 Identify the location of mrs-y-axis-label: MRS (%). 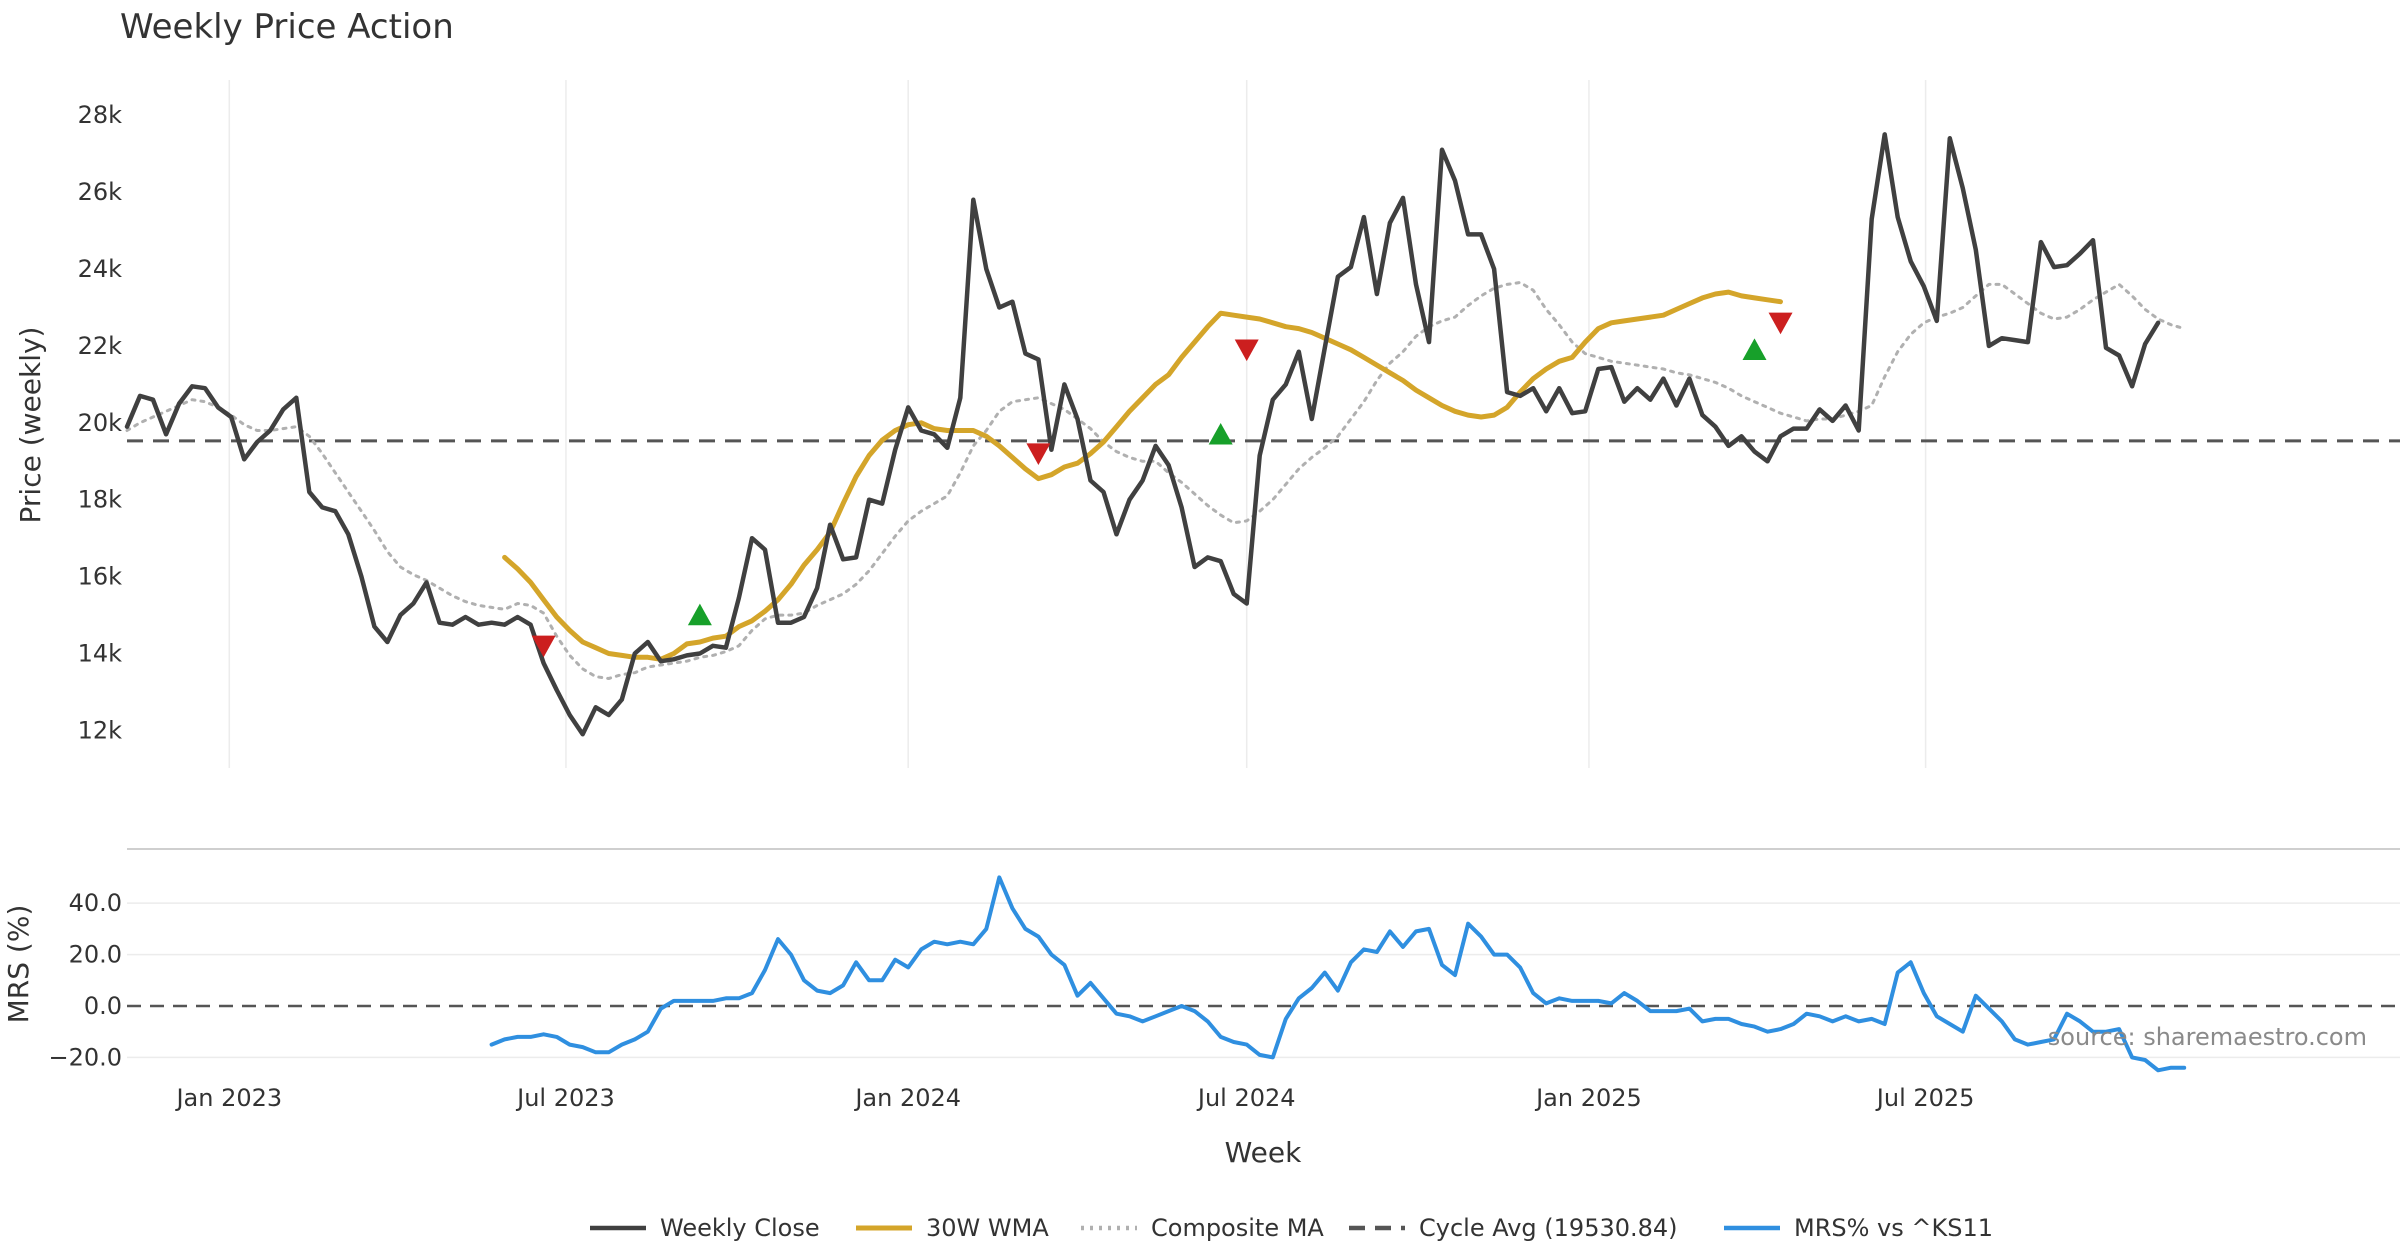
(18, 964).